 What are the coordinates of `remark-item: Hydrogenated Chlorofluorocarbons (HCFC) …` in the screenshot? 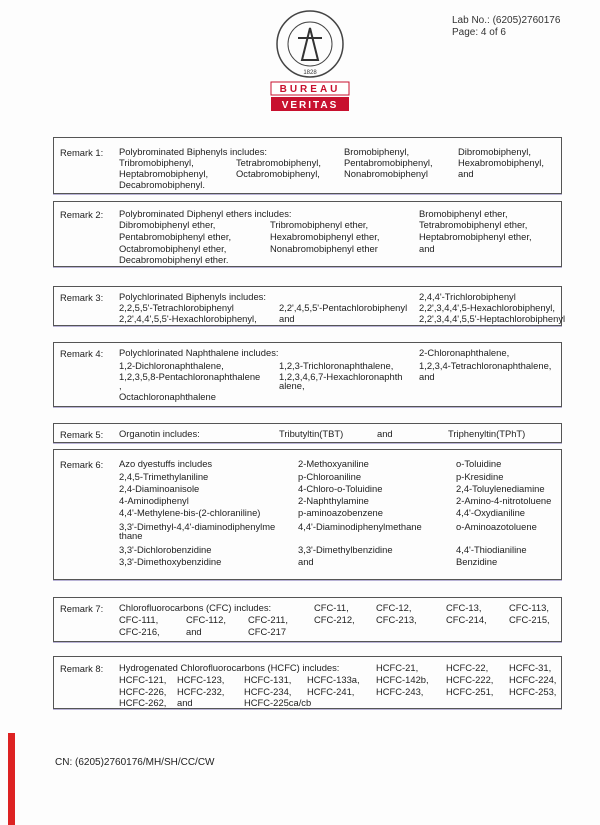 It's located at (229, 667).